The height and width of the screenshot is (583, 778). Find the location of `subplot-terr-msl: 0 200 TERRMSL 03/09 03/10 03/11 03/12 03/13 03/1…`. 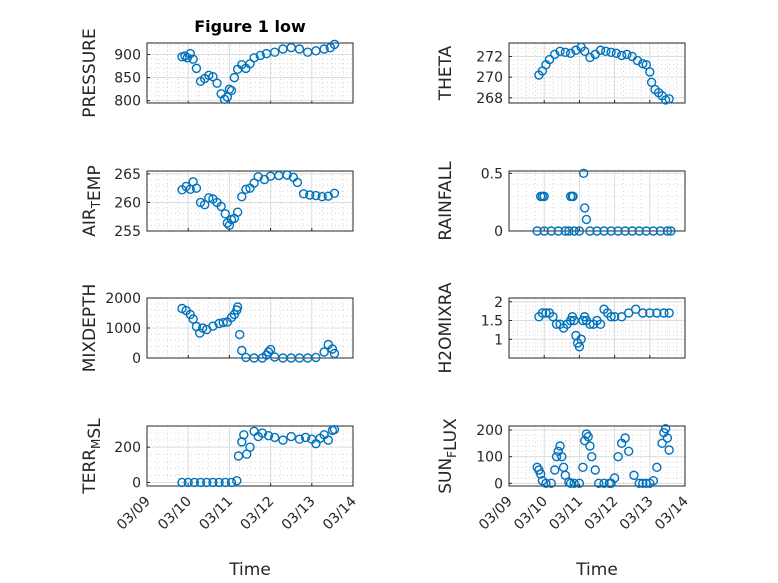

subplot-terr-msl: 0 200 TERRMSL 03/09 03/10 03/11 03/12 03/13 03/1… is located at coordinates (220, 476).